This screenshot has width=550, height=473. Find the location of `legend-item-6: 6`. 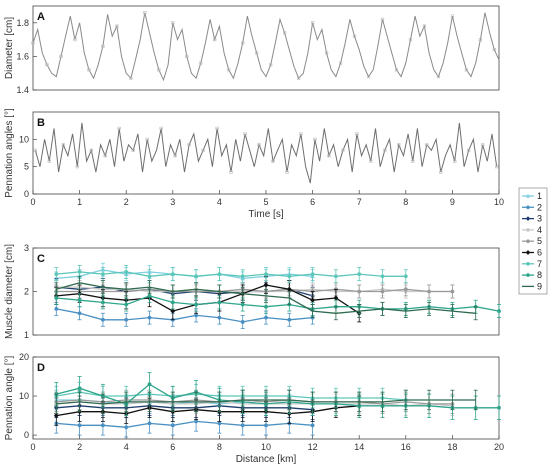

legend-item-6: 6 is located at coordinates (532, 253).